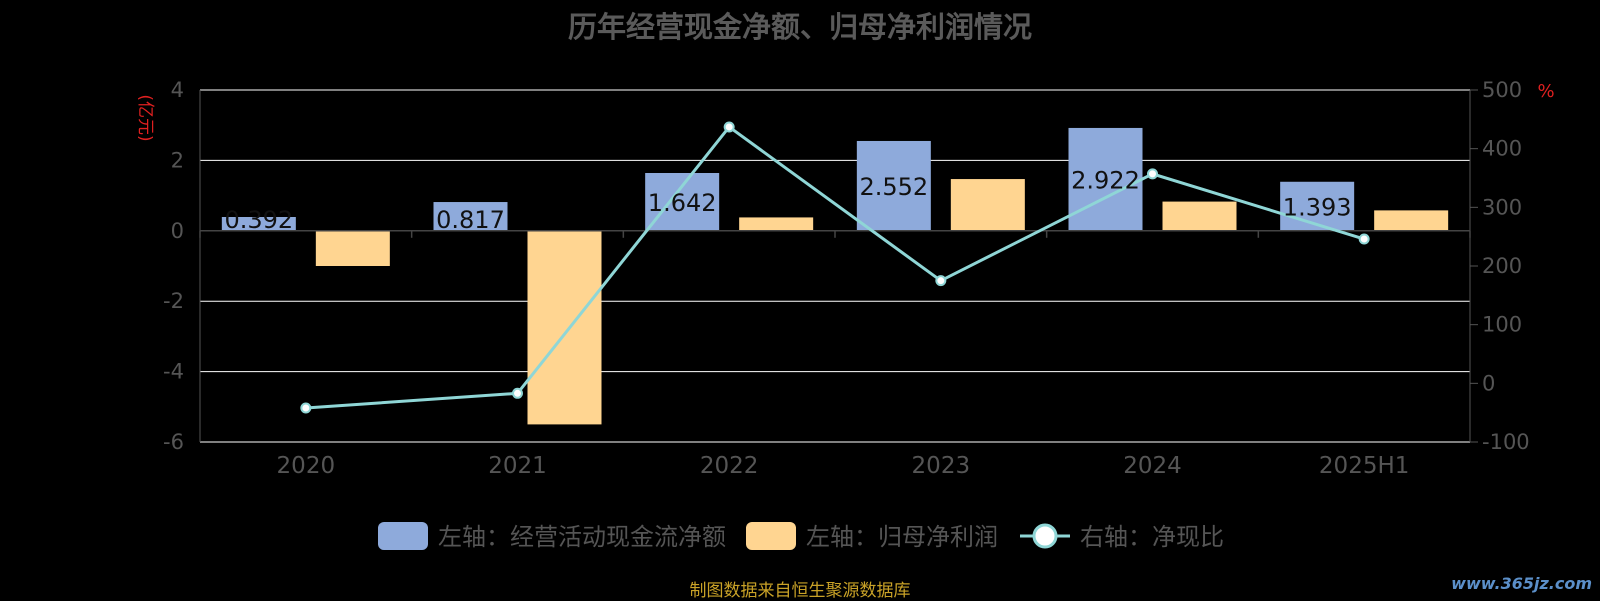  Describe the element at coordinates (470, 220) in the screenshot. I see `cash-flow-value-label: 0.817` at that location.